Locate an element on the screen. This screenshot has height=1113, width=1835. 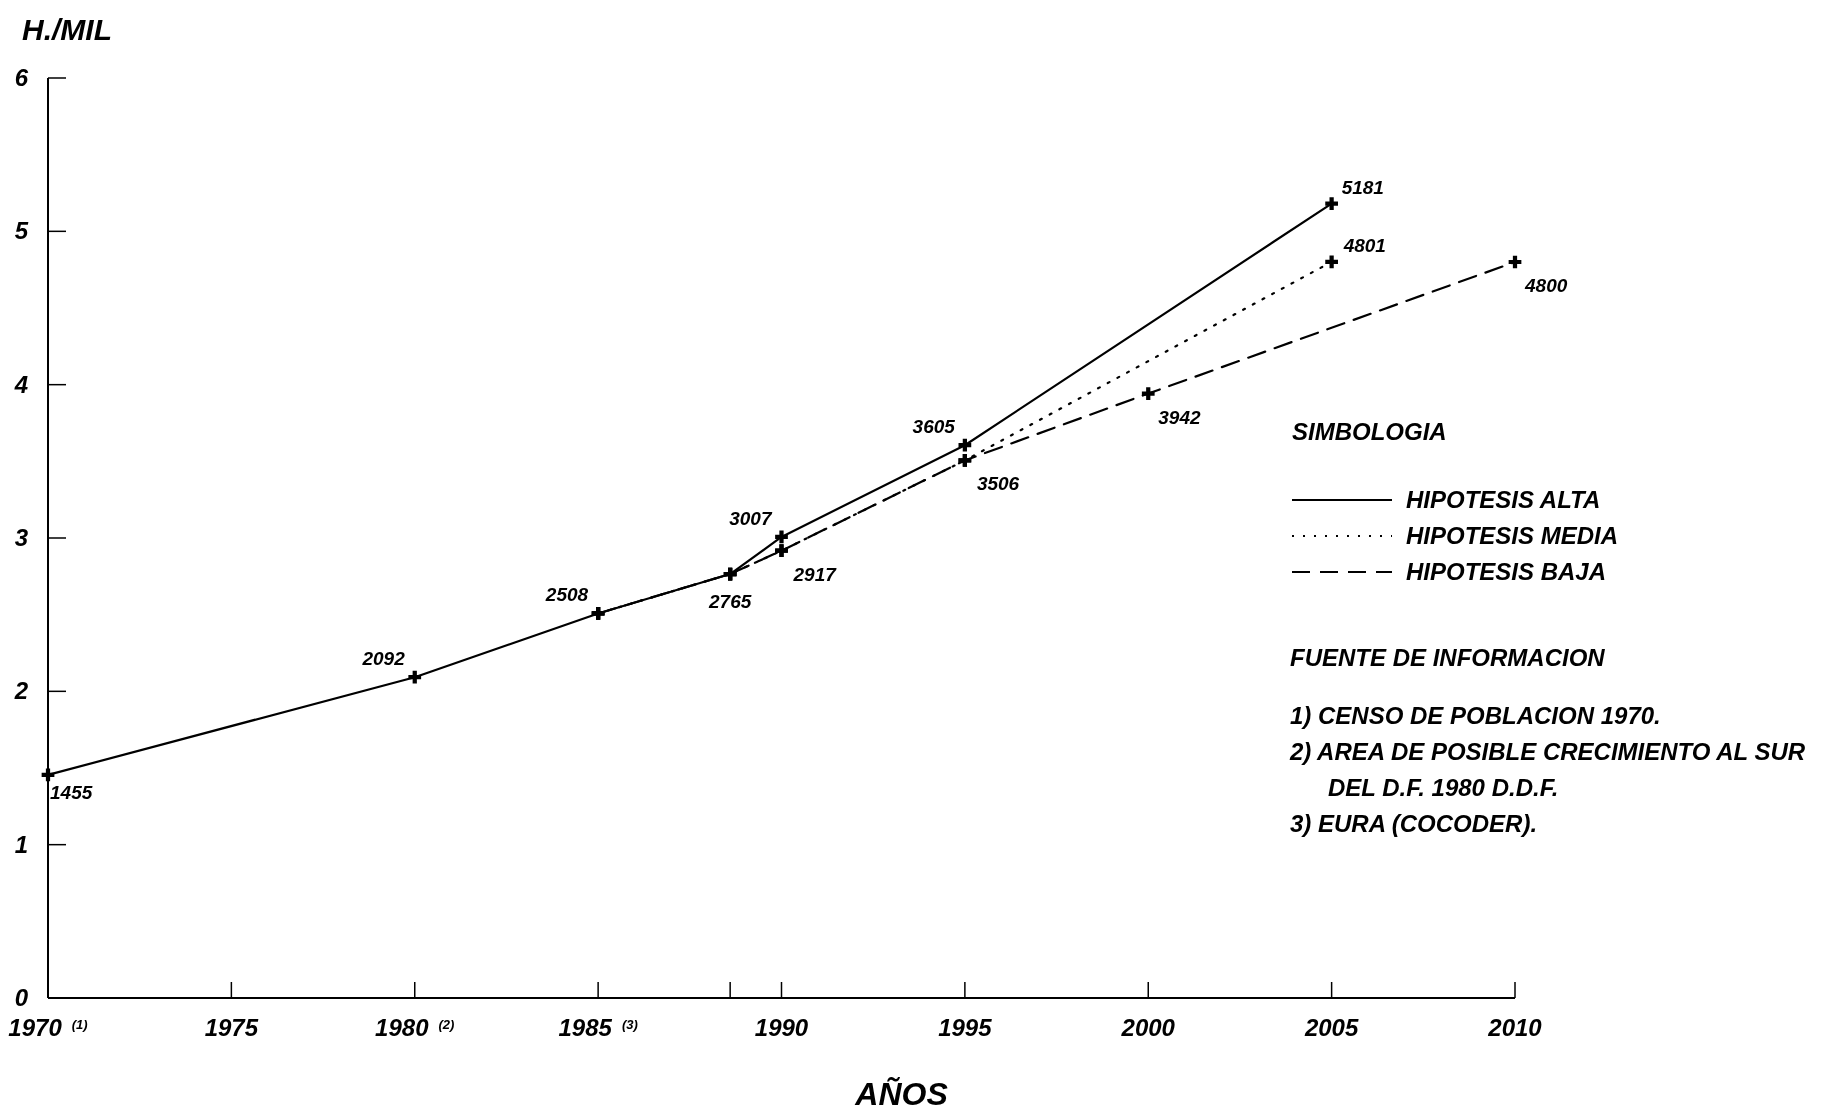
x-tick-label: 1990 is located at coordinates (781, 1027).